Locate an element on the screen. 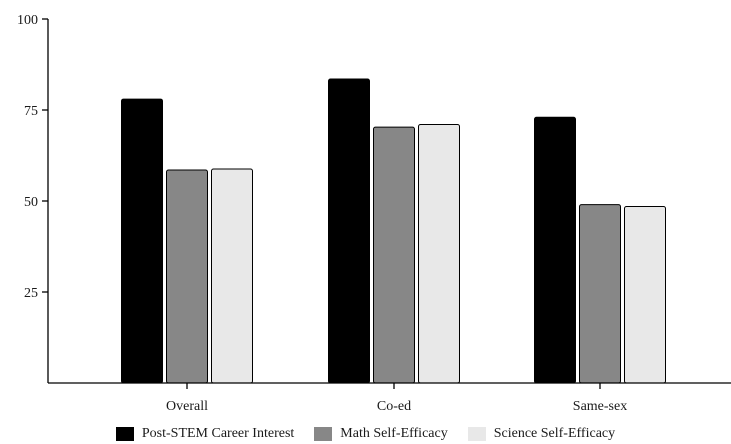 This screenshot has width=731, height=444. x-tick-label-same-sex: Same-sex is located at coordinates (600, 406).